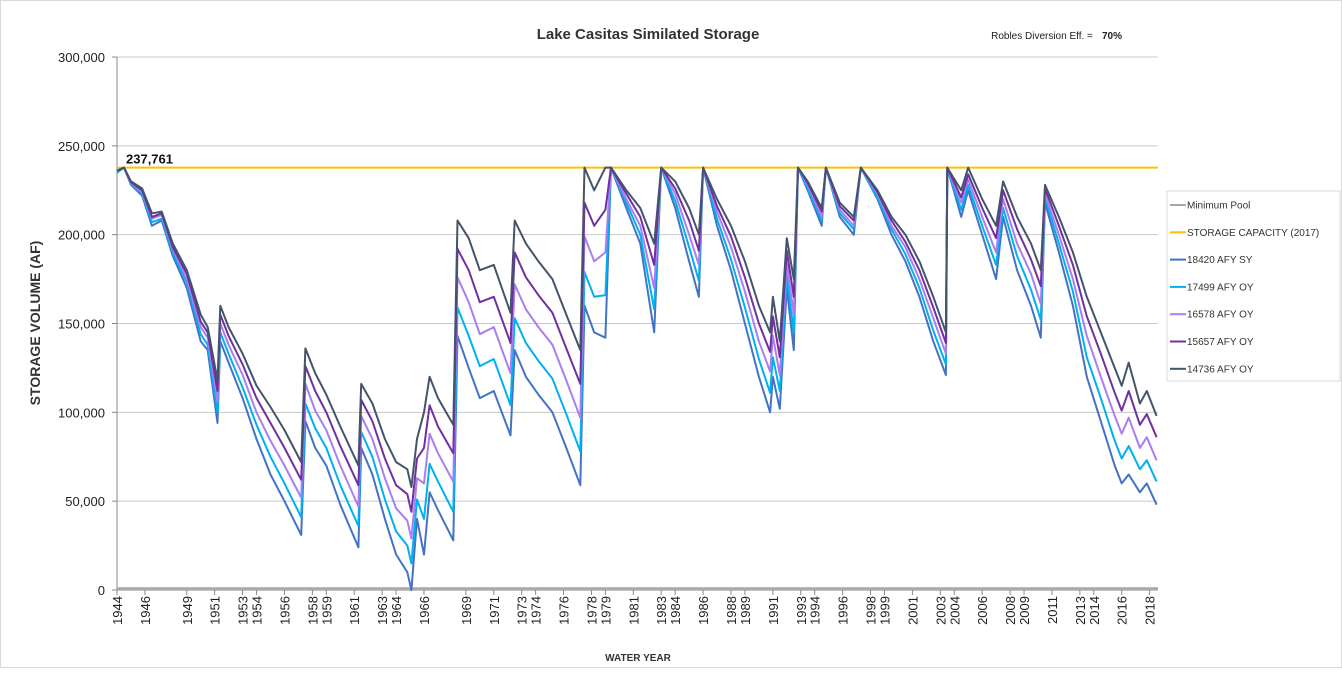 This screenshot has height=673, width=1342. I want to click on x-tick-label: 1986, so click(703, 610).